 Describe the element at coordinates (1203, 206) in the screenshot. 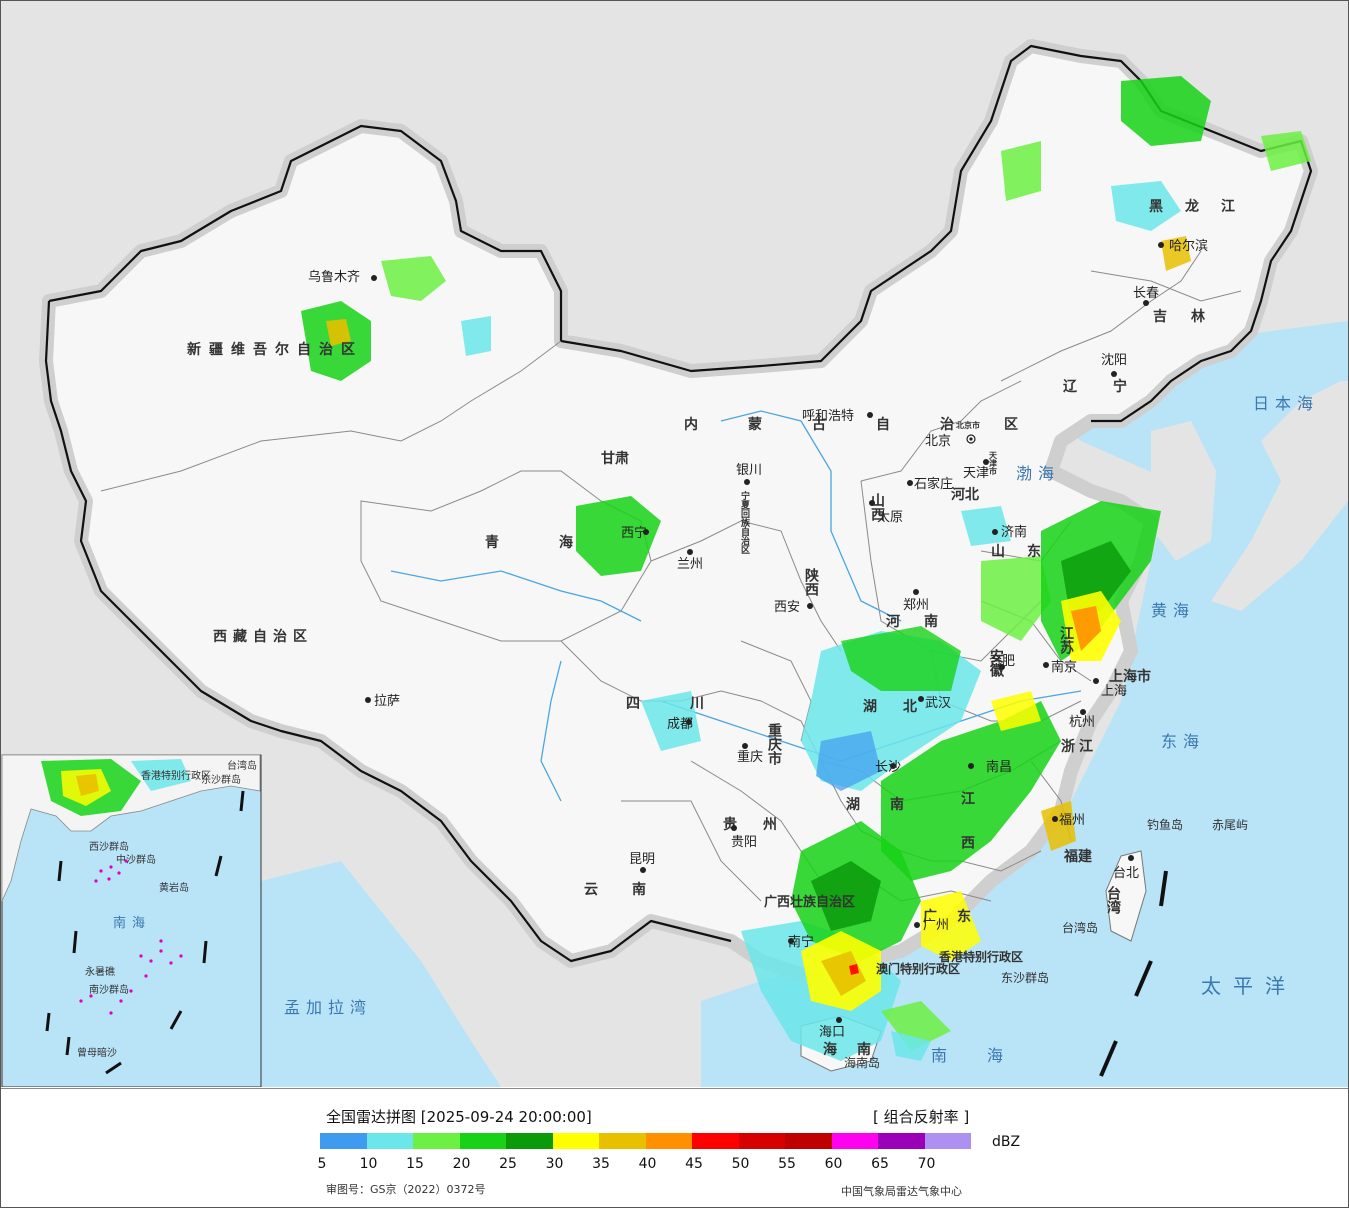

I see `province-label-heilongjiang: 黑龙江` at that location.